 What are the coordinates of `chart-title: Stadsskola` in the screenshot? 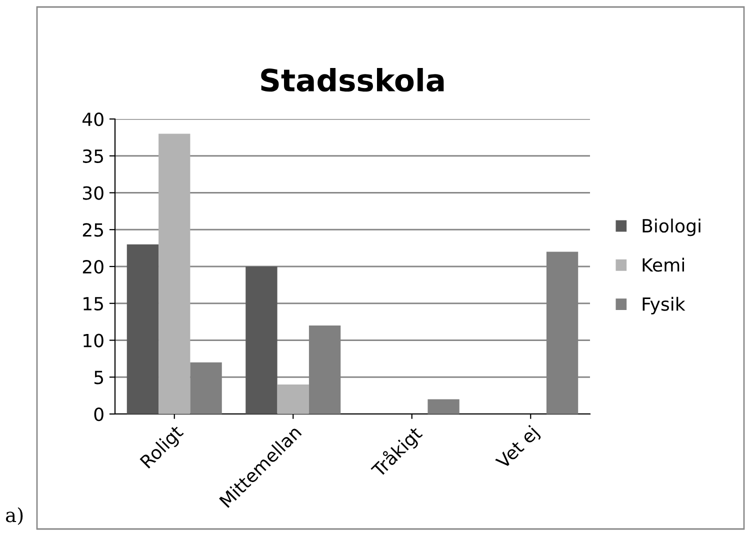 It's located at (352, 80).